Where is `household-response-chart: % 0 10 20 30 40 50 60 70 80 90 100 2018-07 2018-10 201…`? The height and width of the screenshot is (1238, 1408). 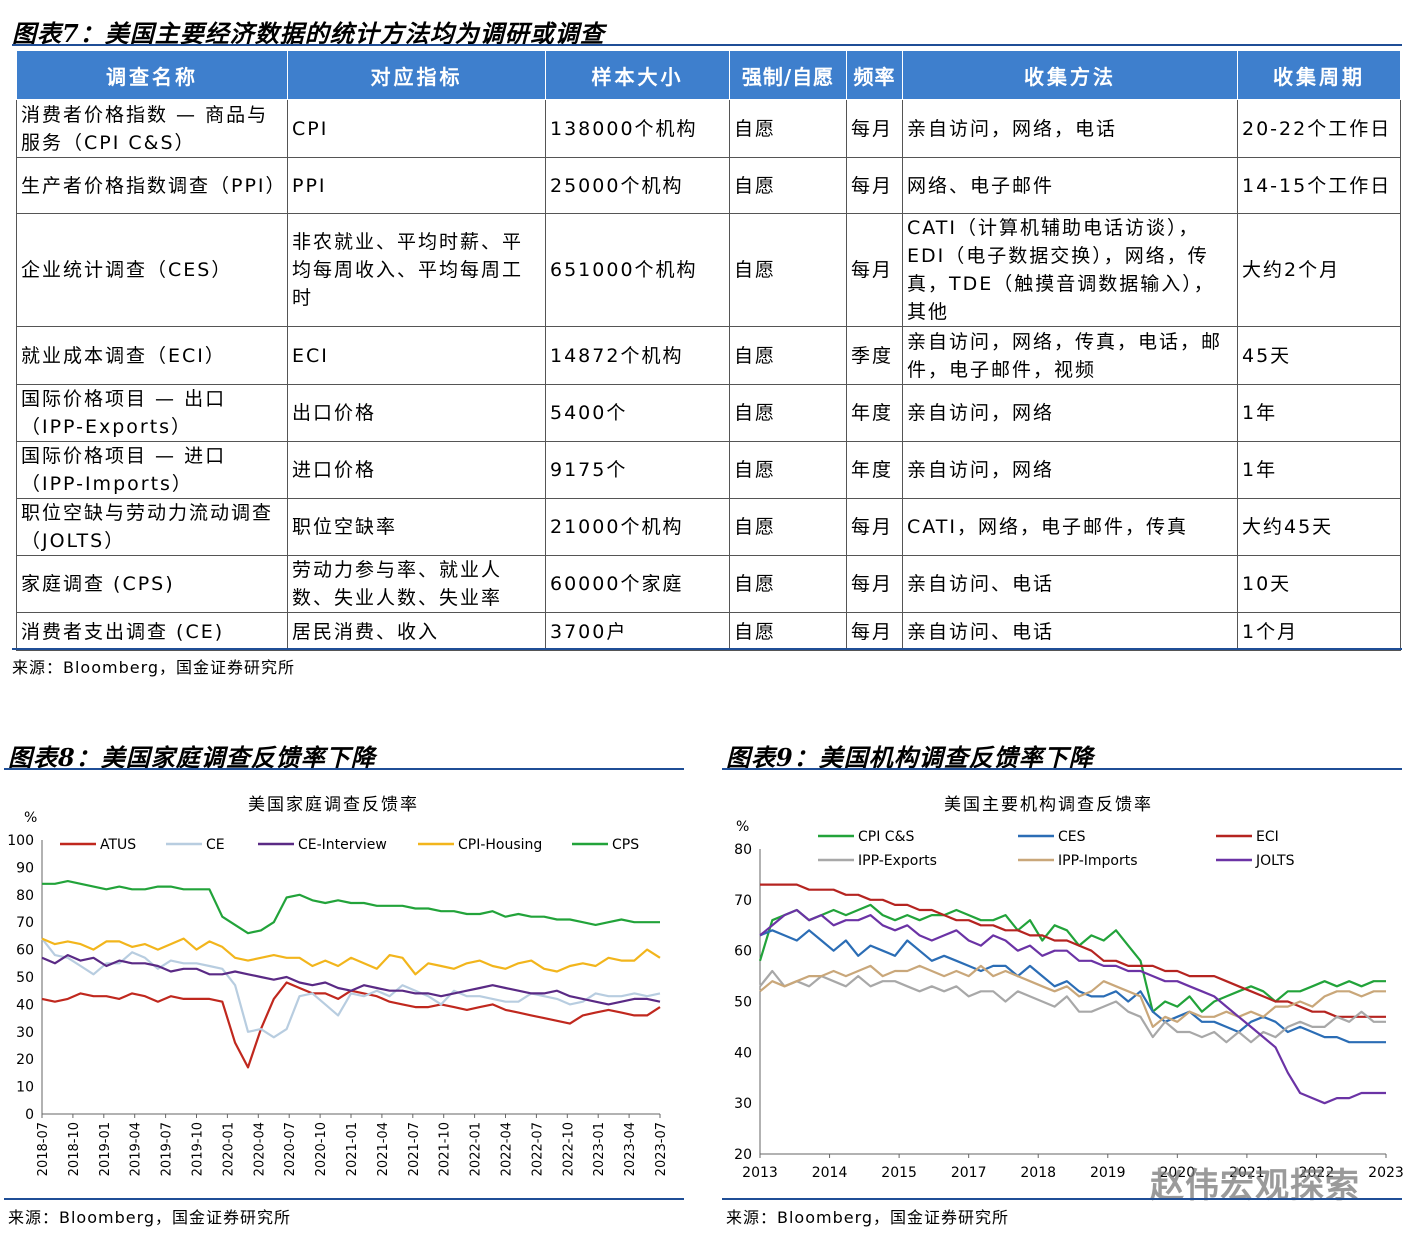 household-response-chart: % 0 10 20 30 40 50 60 70 80 90 100 2018-07 2018-10 201… is located at coordinates (338, 993).